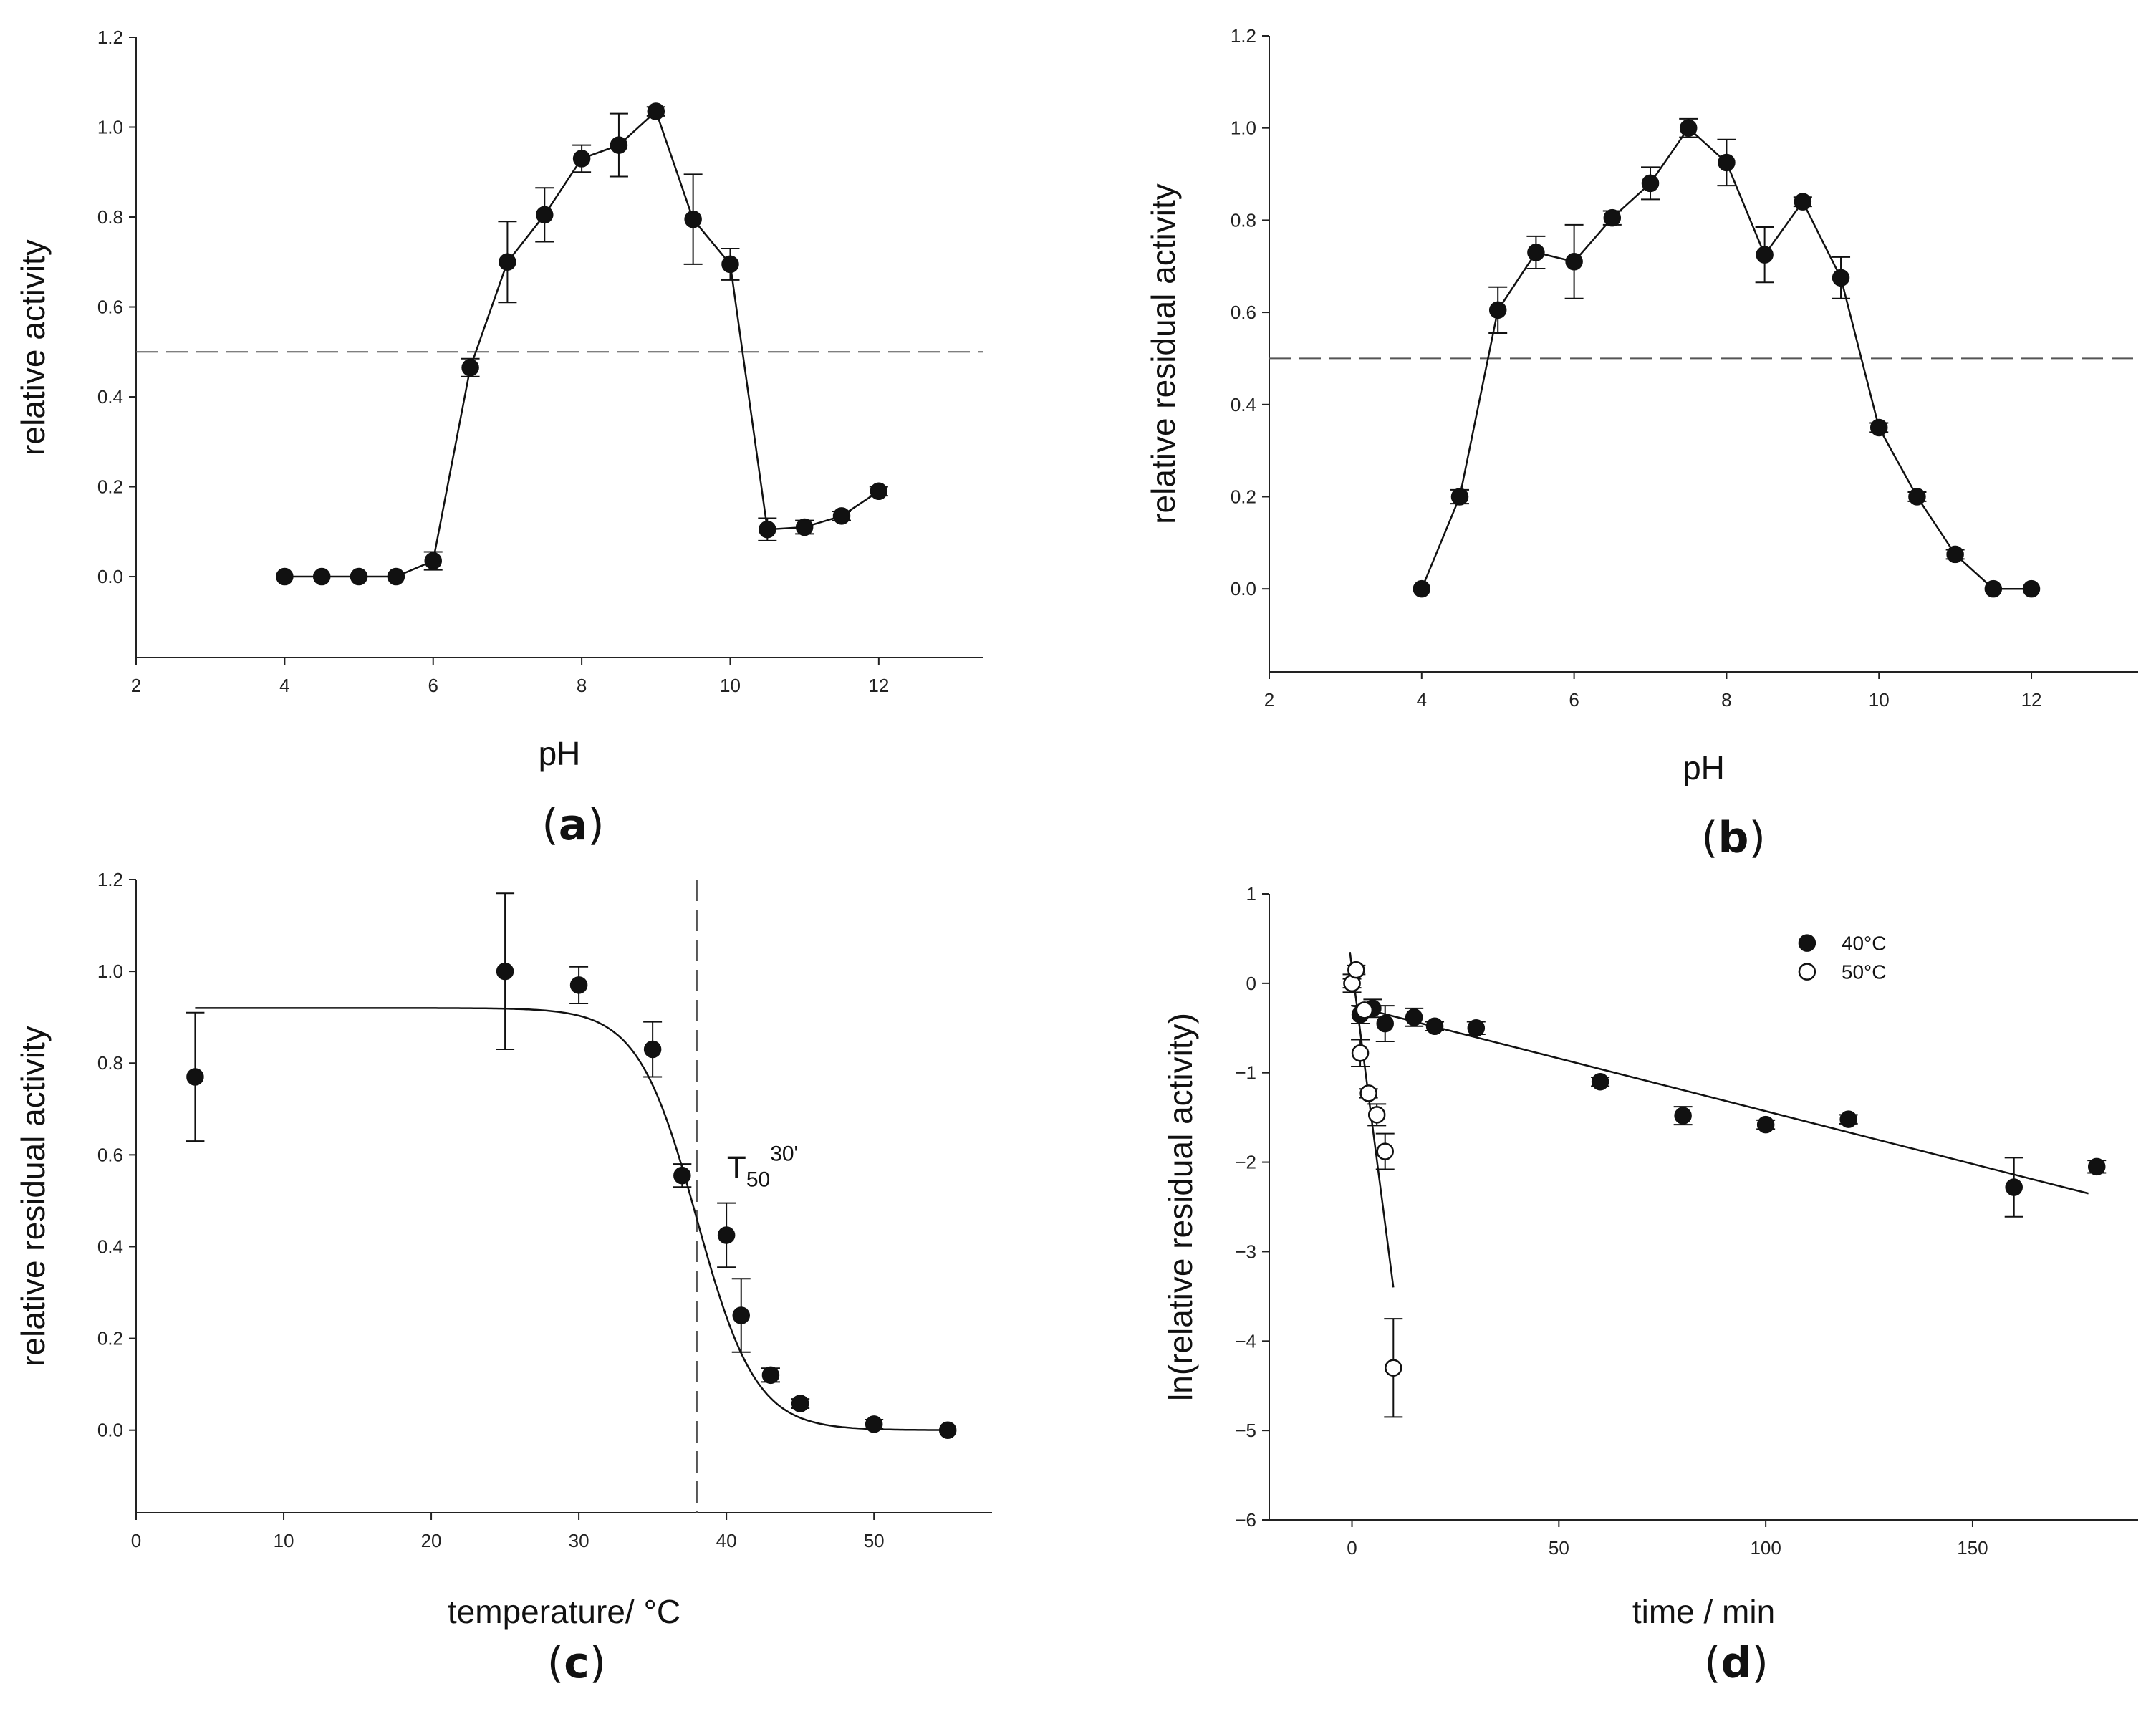 This screenshot has width=2156, height=1709. I want to click on panel-label-d: (d), so click(1736, 1663).